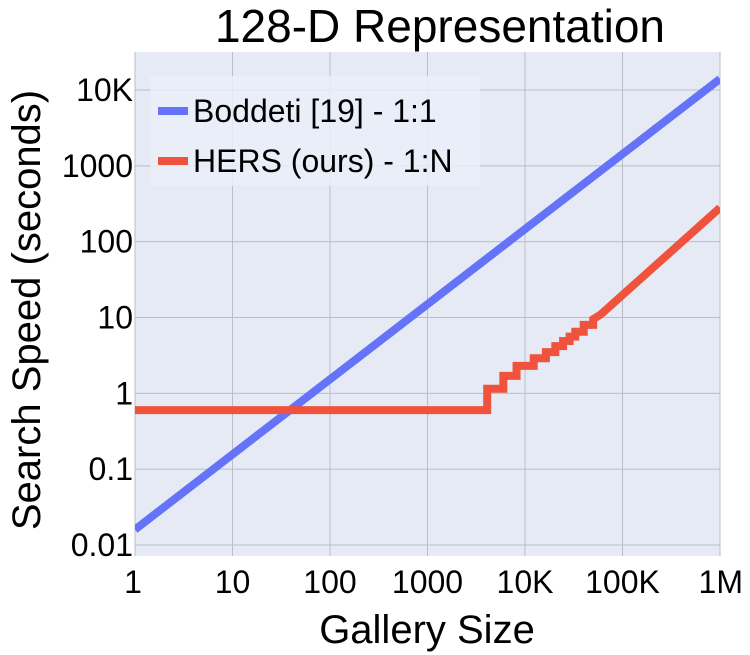  What do you see at coordinates (440, 26) in the screenshot?
I see `chart-title: 128-D Representation` at bounding box center [440, 26].